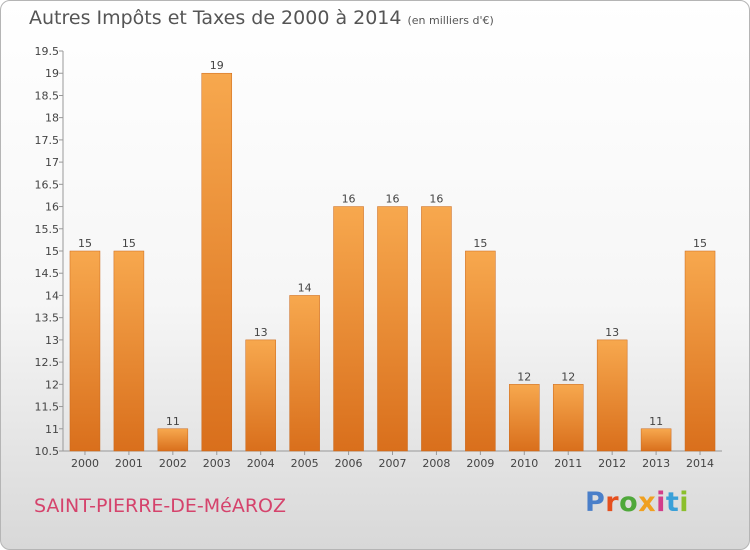  I want to click on bar-2004, so click(260, 395).